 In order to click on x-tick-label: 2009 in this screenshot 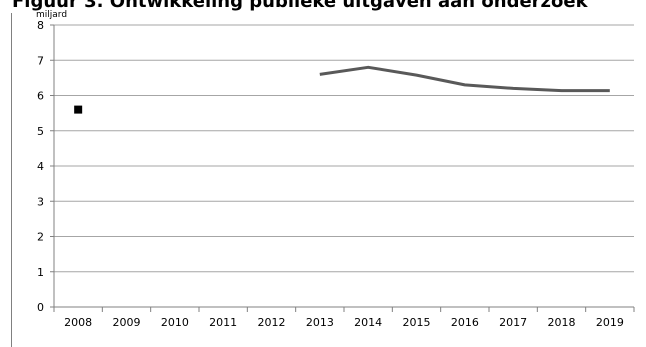, I will do `click(127, 322)`.